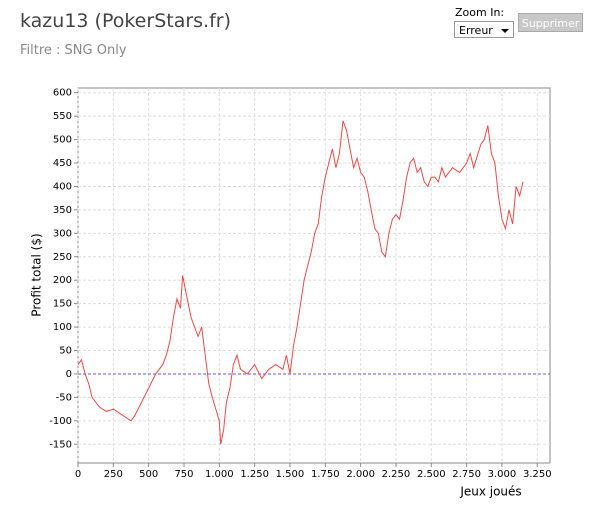 The width and height of the screenshot is (596, 509). Describe the element at coordinates (60, 421) in the screenshot. I see `y-tick-label: -100` at that location.